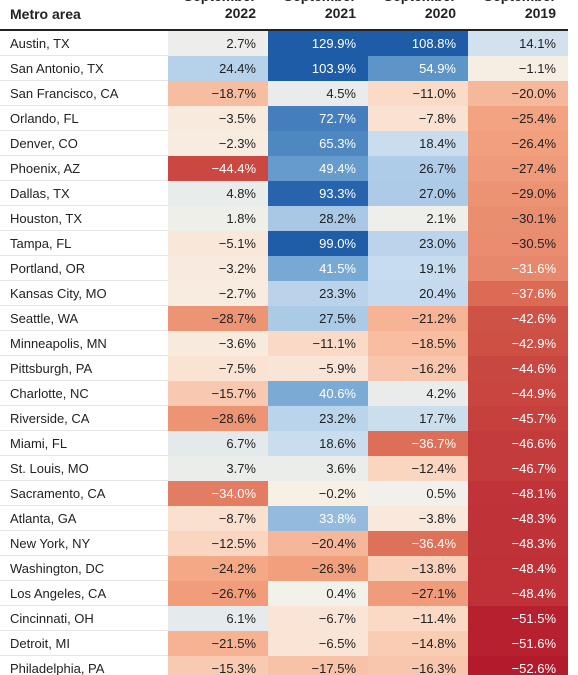  What do you see at coordinates (284, 469) in the screenshot?
I see `table-row: St. Louis, MO 3.7% 3.6% −12.4% −46.7%` at bounding box center [284, 469].